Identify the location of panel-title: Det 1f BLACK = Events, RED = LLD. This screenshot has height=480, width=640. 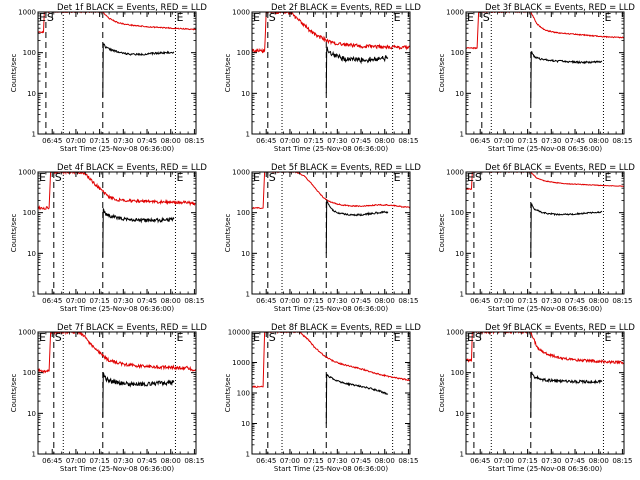
(132, 8).